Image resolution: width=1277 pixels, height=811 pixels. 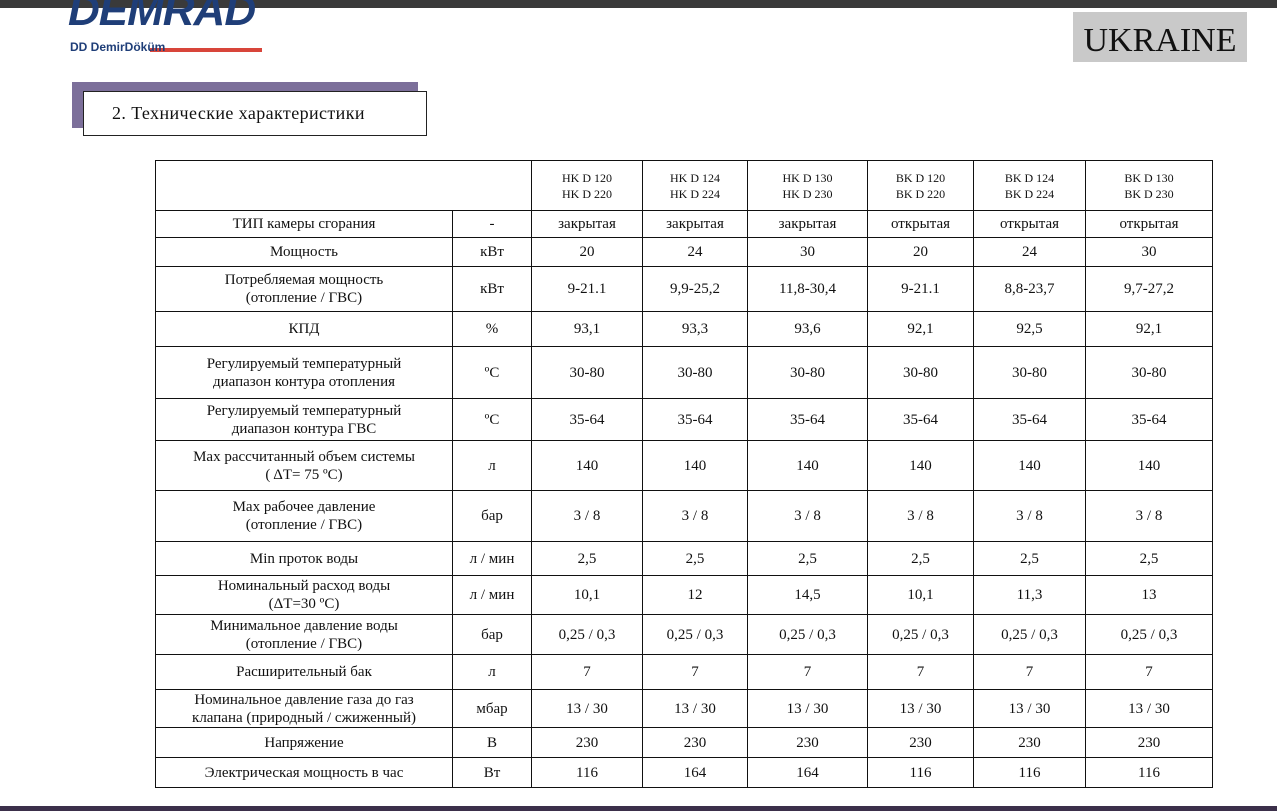 I want to click on value: 9,7-27,2, so click(x=1149, y=289).